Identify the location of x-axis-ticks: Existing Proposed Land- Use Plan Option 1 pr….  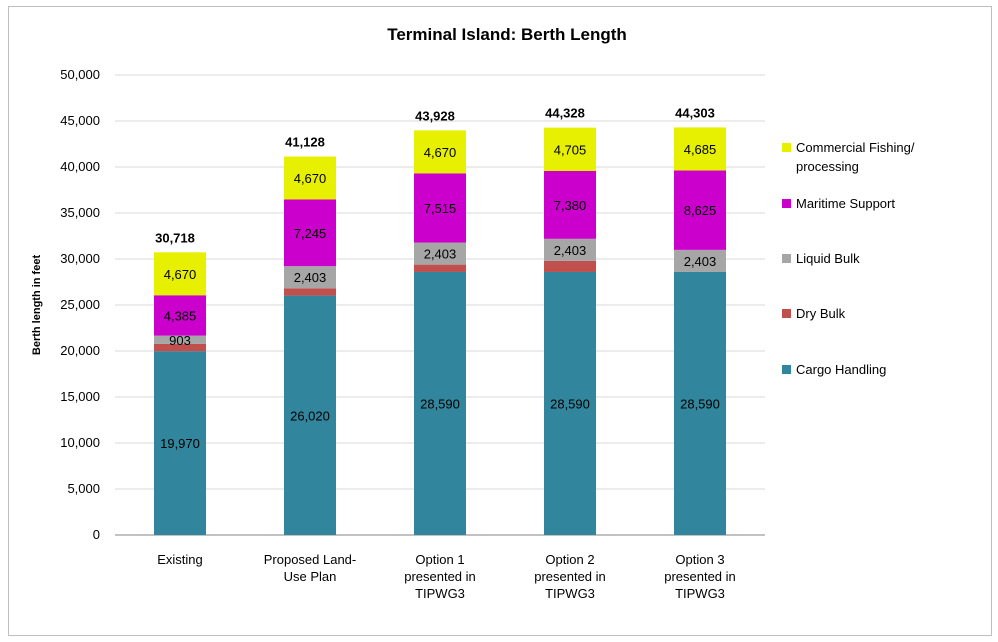
(446, 576).